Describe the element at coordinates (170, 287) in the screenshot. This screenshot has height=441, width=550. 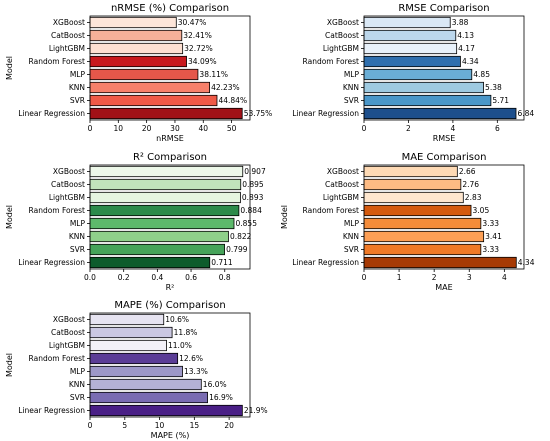
I see `x-axis-label: R²` at that location.